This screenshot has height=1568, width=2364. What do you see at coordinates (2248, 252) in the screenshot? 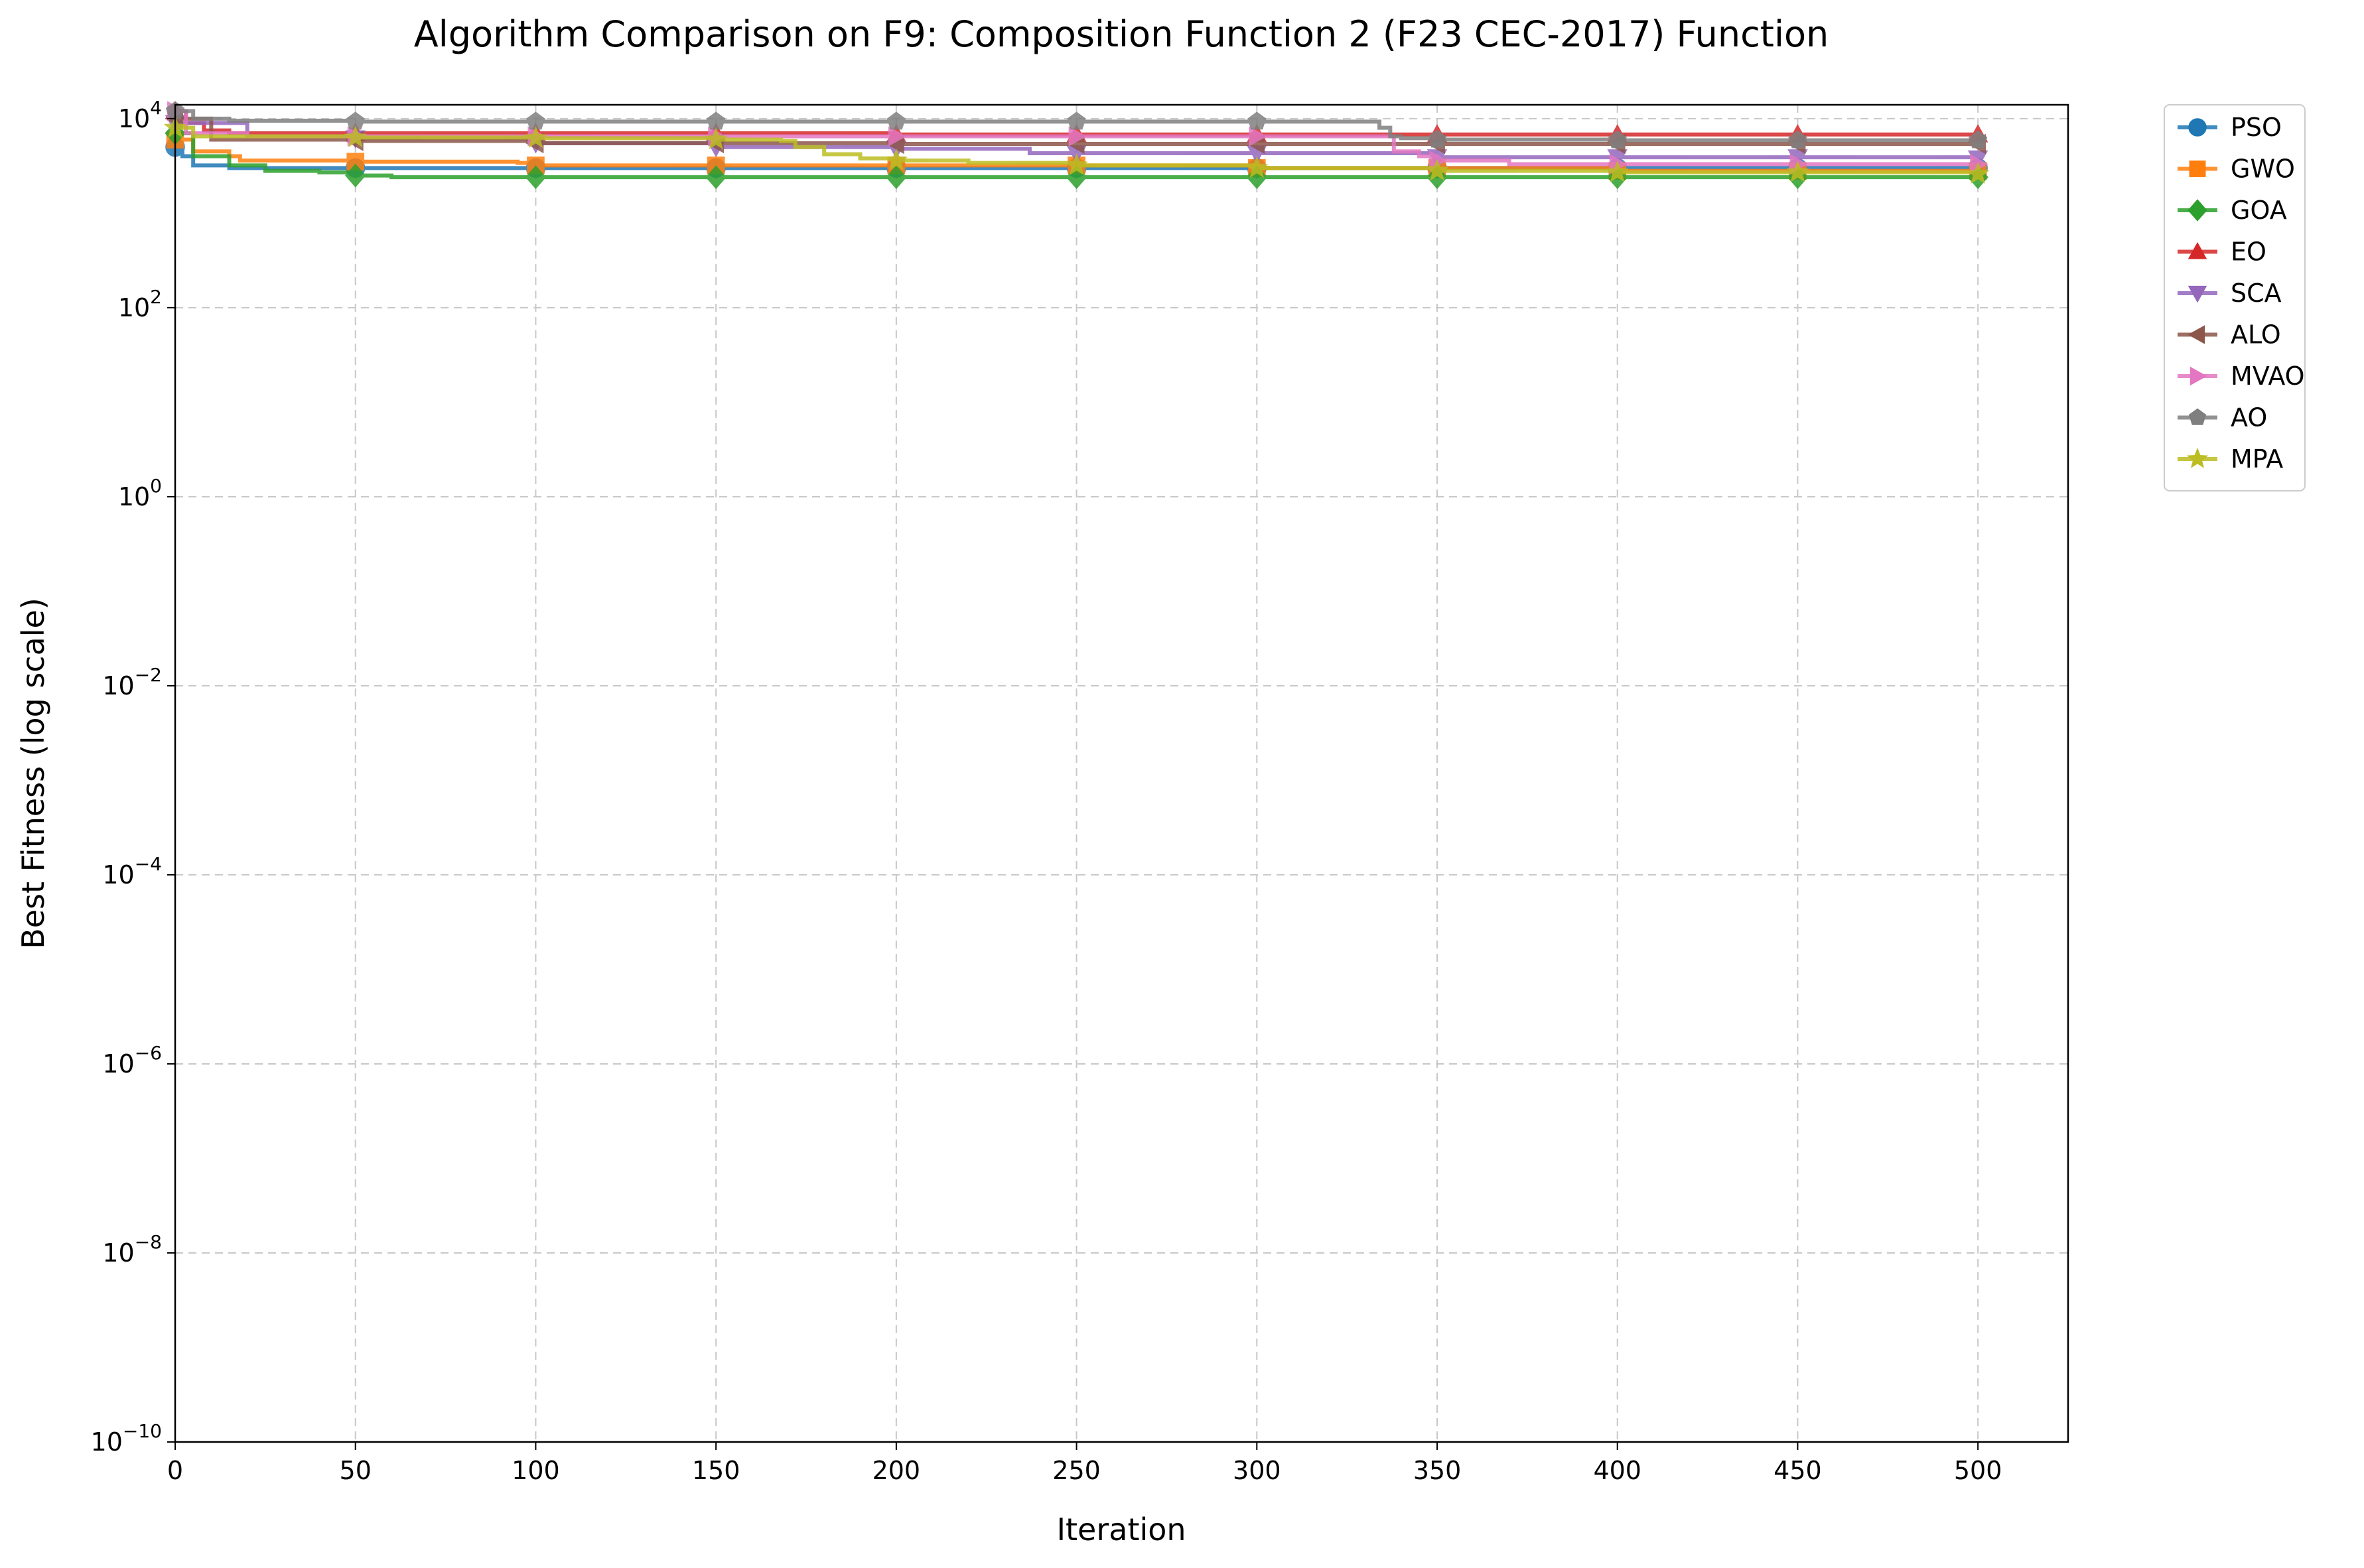
I see `legend-label: EO` at bounding box center [2248, 252].